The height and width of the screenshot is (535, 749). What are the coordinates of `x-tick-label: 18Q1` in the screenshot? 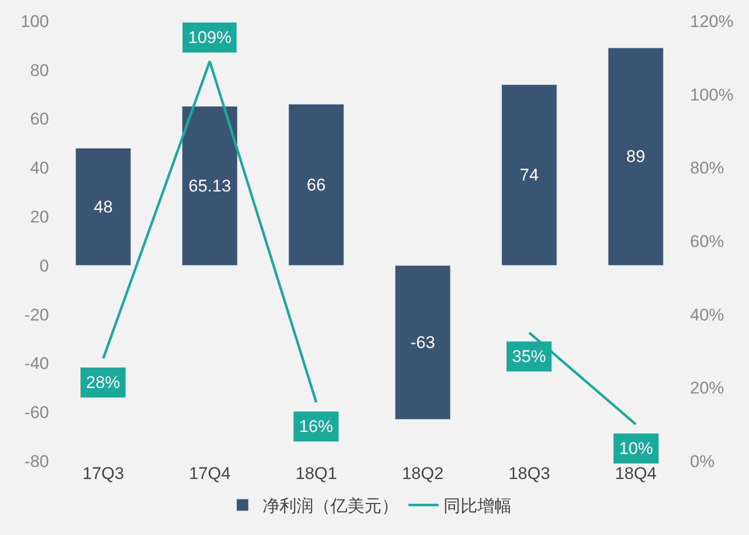 It's located at (316, 473).